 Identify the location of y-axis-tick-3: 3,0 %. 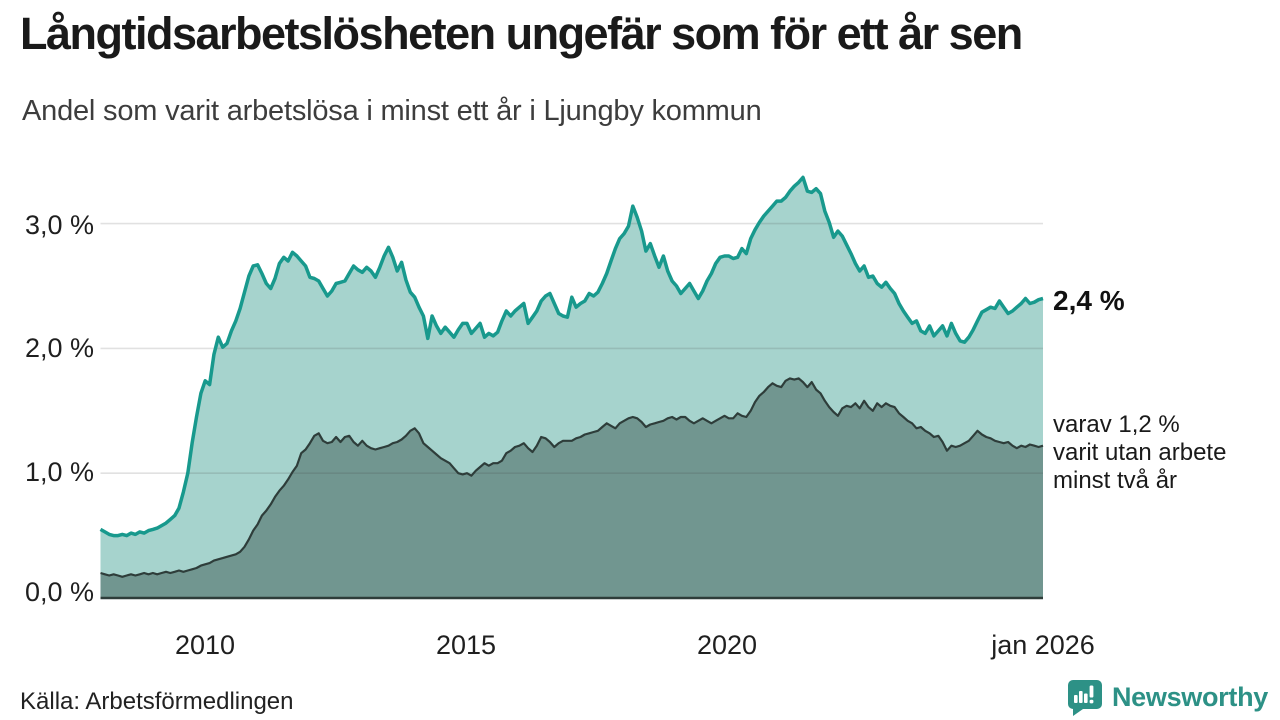
(59, 225).